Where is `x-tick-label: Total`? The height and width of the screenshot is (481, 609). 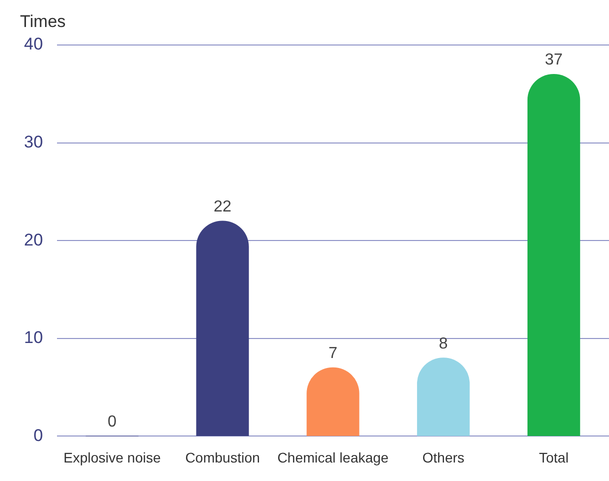 x-tick-label: Total is located at coordinates (554, 457).